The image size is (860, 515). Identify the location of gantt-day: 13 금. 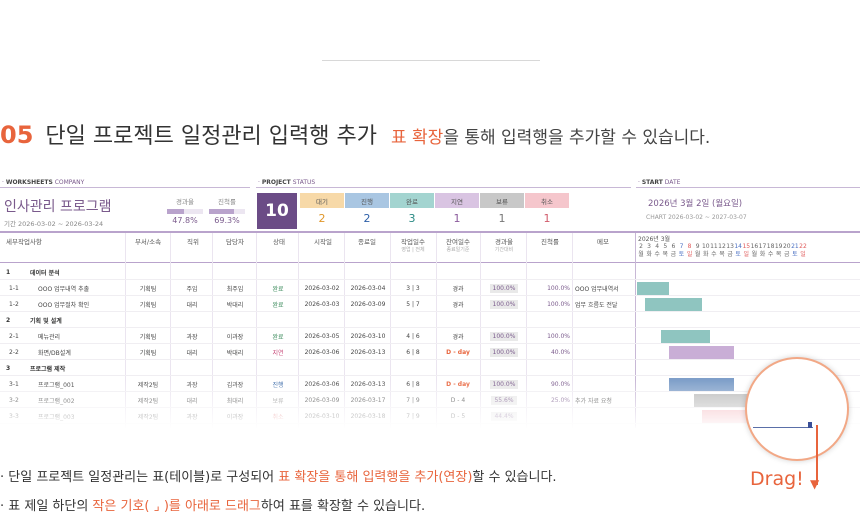
(730, 250).